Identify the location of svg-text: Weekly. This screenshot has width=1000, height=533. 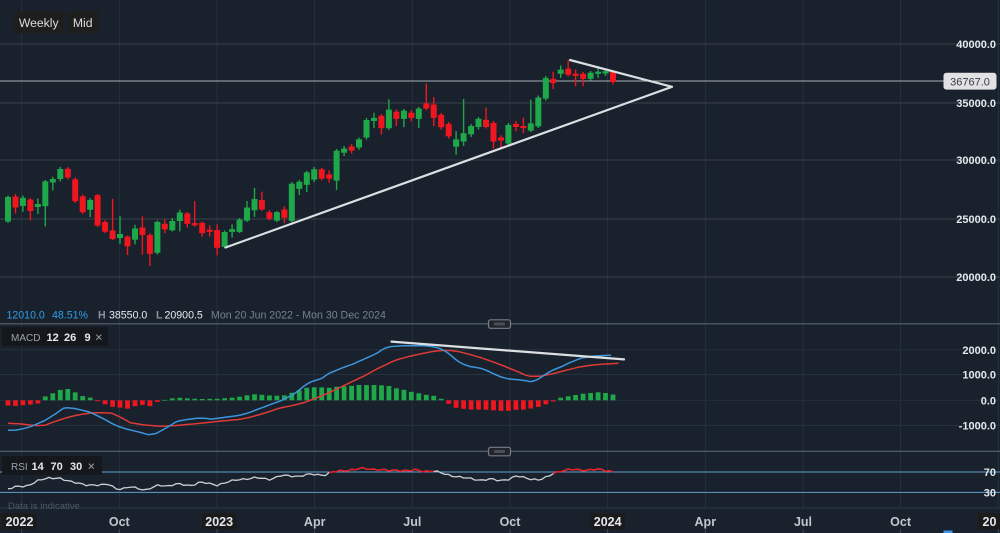
(39, 23).